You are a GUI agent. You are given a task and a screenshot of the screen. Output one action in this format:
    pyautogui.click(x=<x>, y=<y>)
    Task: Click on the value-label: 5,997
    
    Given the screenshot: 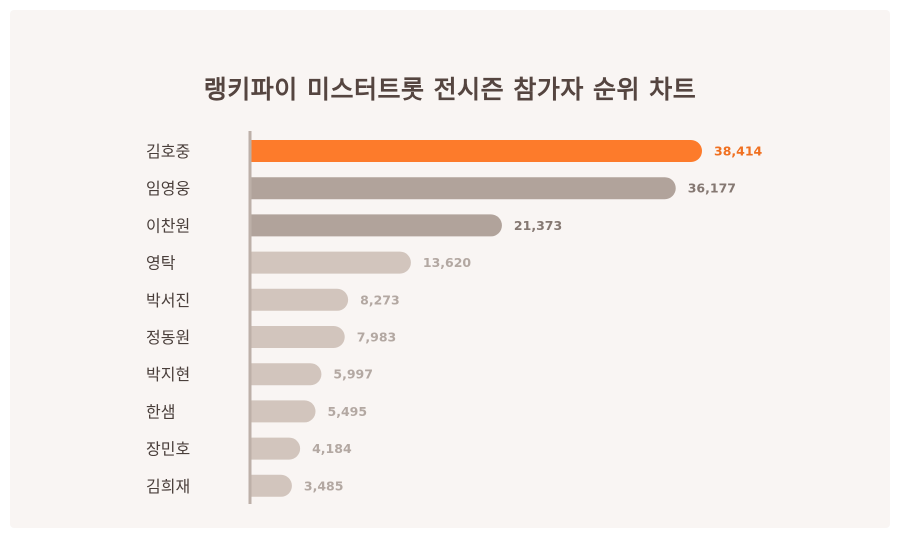 What is the action you would take?
    pyautogui.click(x=353, y=374)
    